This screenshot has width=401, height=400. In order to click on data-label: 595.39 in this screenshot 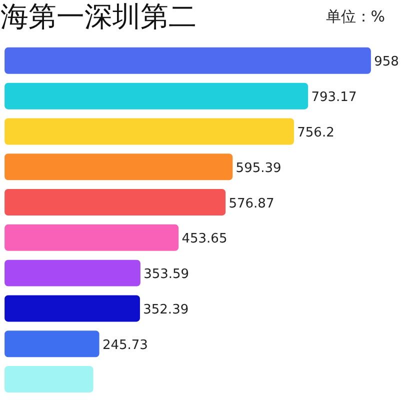, I will do `click(259, 168)`.